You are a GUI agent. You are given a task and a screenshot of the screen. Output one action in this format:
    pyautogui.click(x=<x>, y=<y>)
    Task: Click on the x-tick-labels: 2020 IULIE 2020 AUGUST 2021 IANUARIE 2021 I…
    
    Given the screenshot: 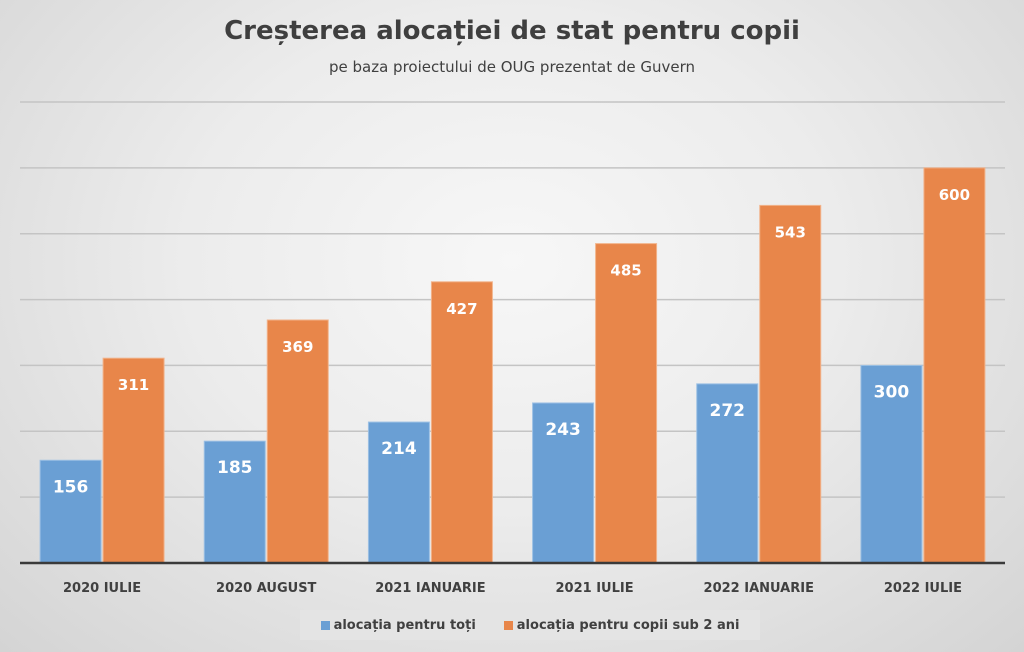 What is the action you would take?
    pyautogui.click(x=512, y=588)
    